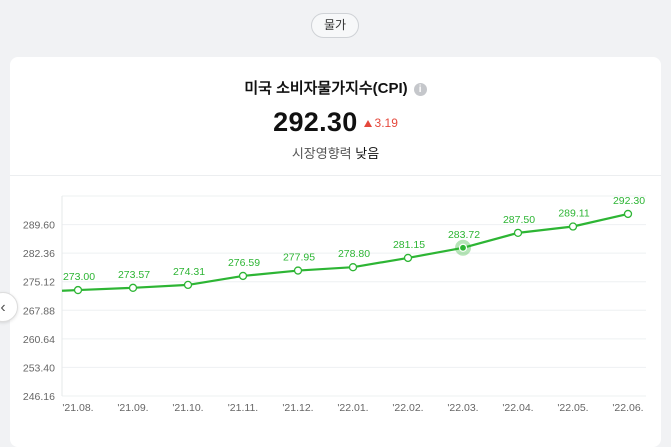  I want to click on y-tick-label: 246.16, so click(39, 397).